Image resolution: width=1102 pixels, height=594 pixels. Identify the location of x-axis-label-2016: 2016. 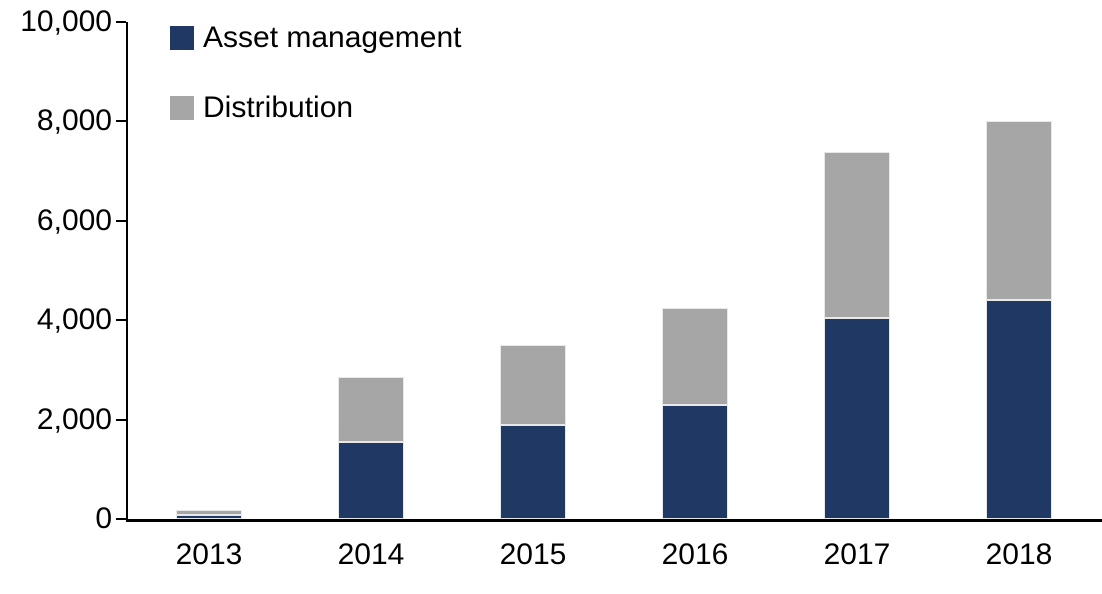
(695, 554).